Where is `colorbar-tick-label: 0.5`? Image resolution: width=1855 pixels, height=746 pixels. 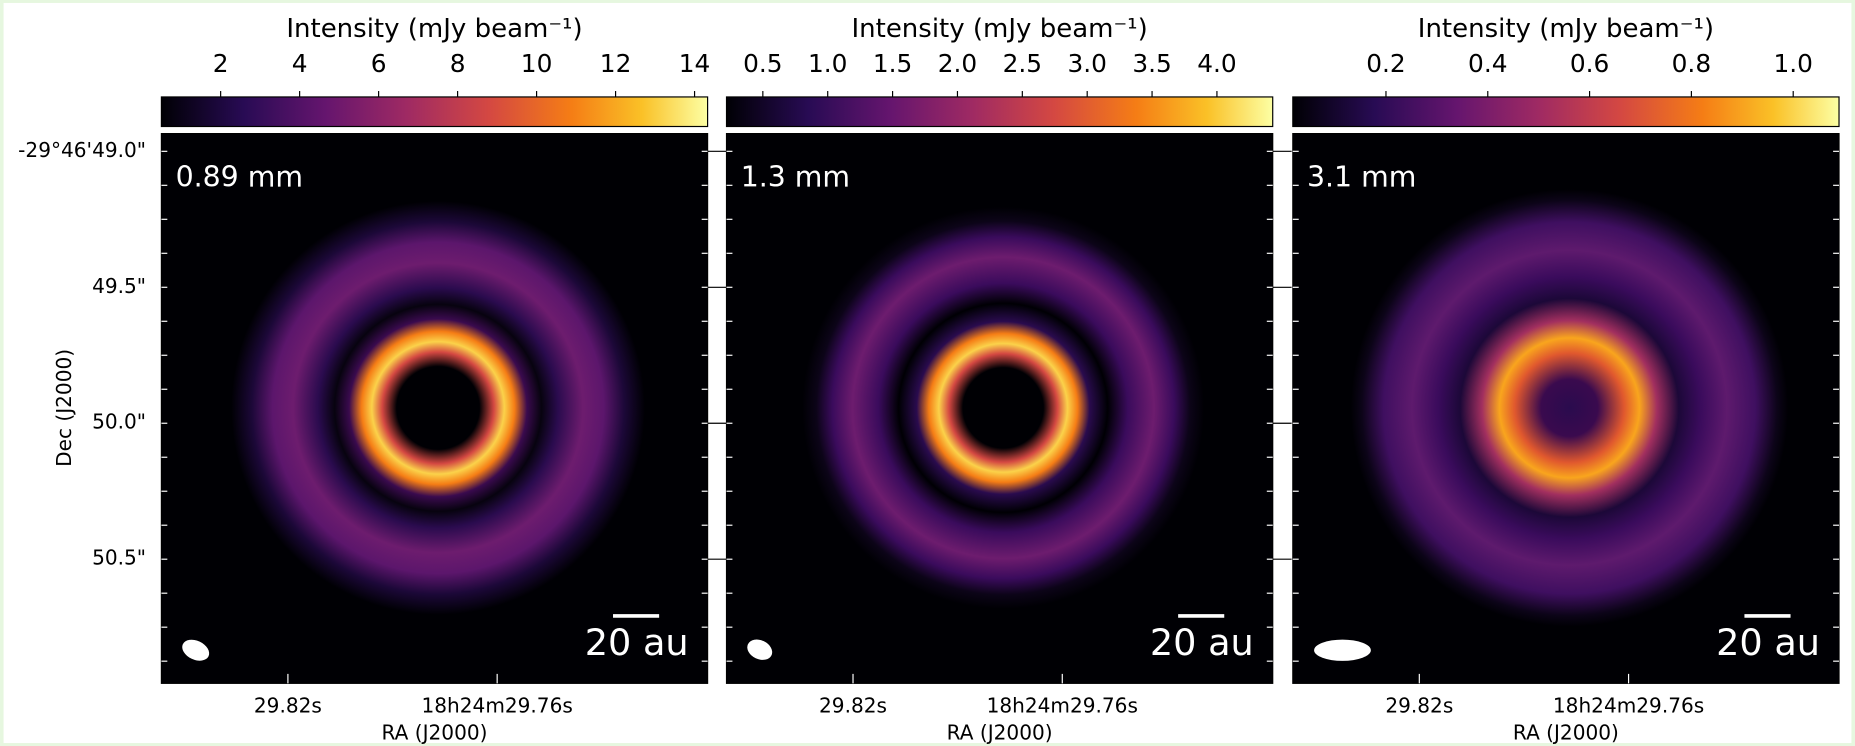 colorbar-tick-label: 0.5 is located at coordinates (762, 63).